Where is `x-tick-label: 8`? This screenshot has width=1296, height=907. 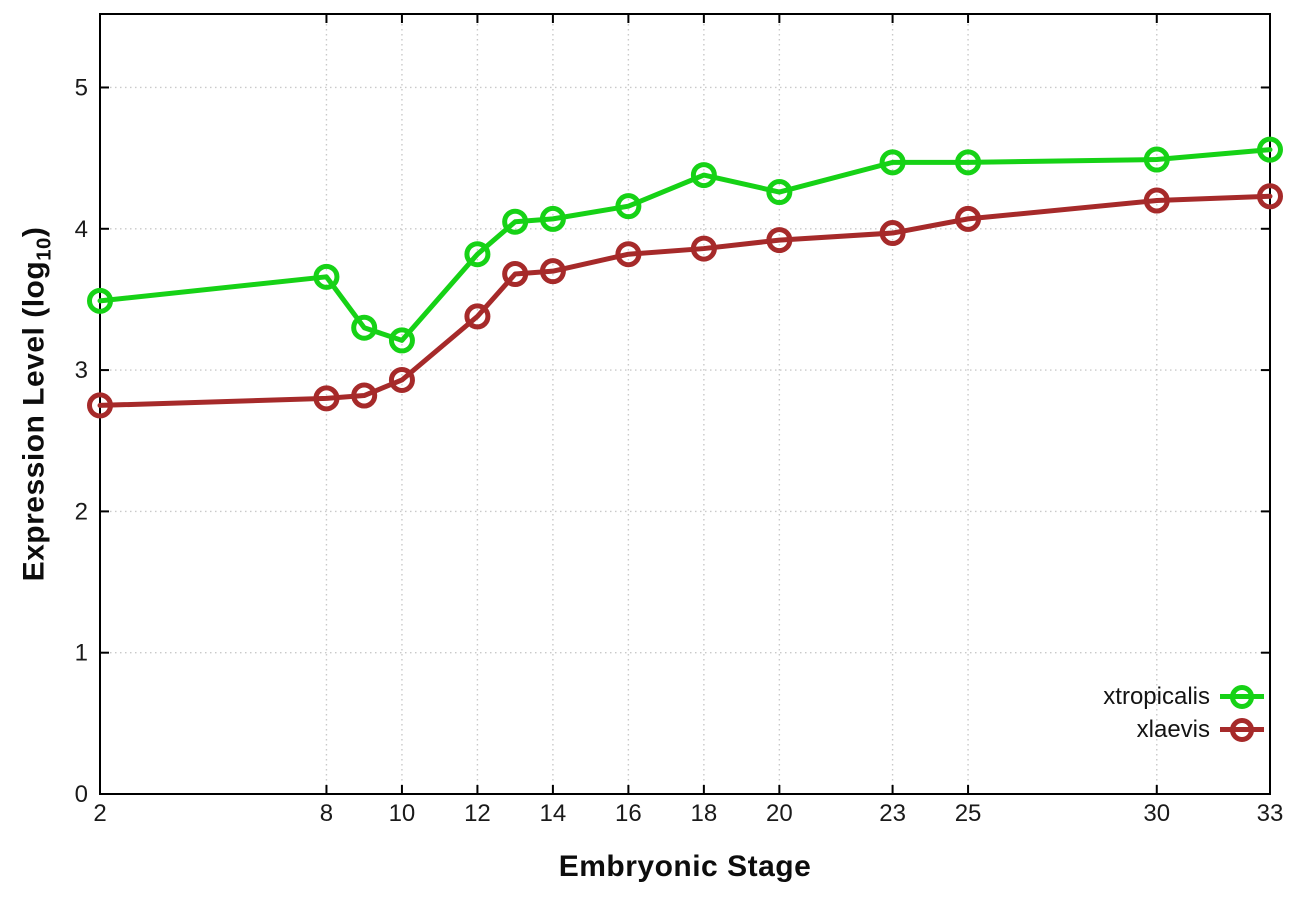 x-tick-label: 8 is located at coordinates (326, 813).